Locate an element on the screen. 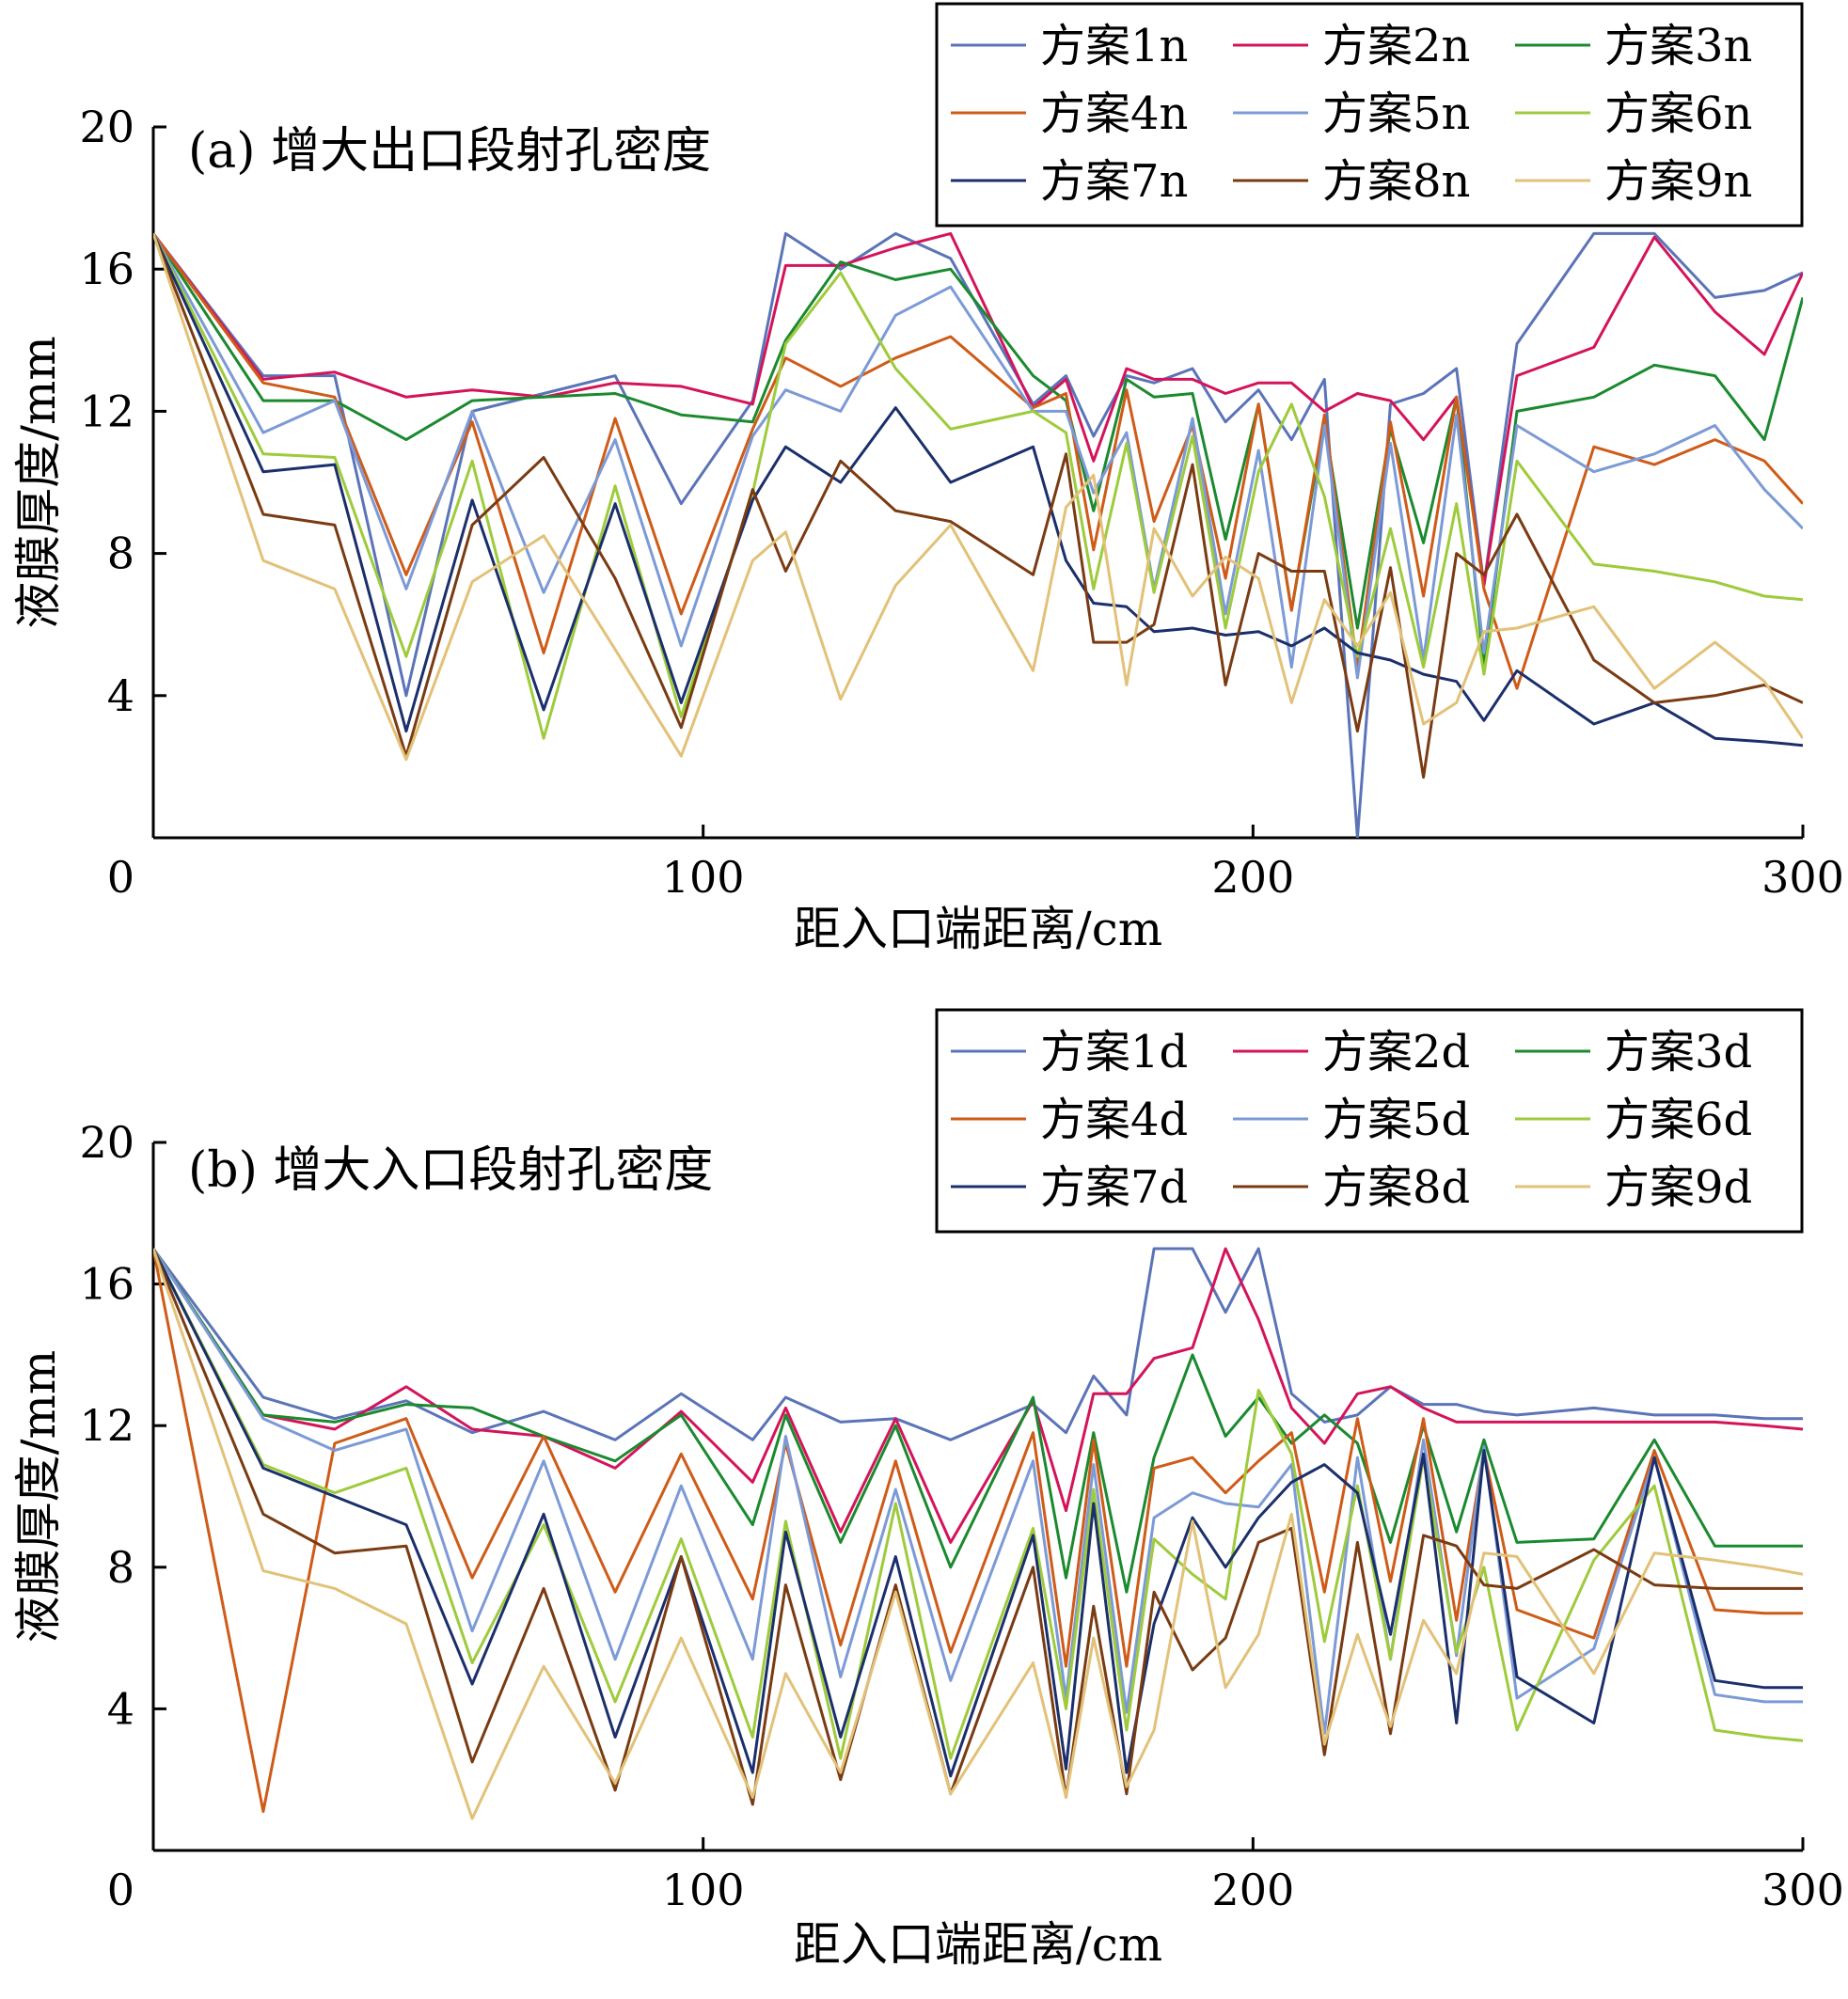 The image size is (1848, 1999). panel-title: (b) 增大入口段射孔密度 is located at coordinates (450, 1170).